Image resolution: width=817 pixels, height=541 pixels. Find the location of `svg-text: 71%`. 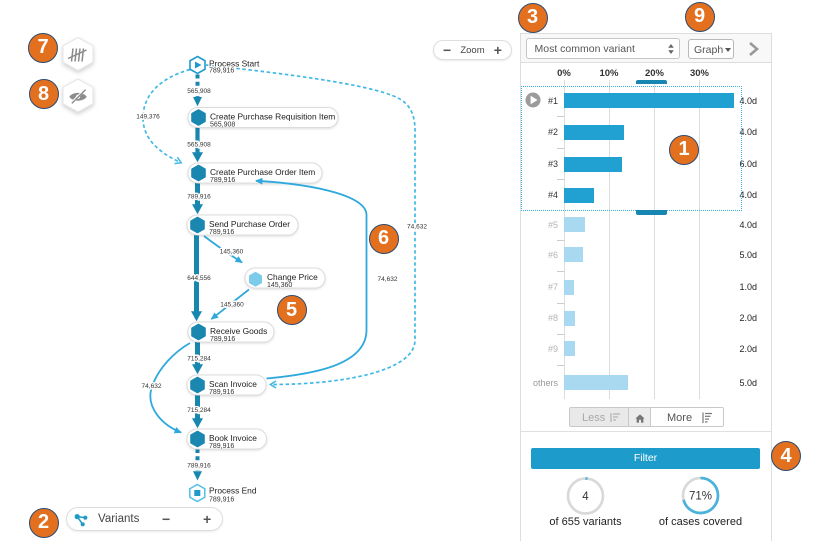

svg-text: 71% is located at coordinates (700, 497).